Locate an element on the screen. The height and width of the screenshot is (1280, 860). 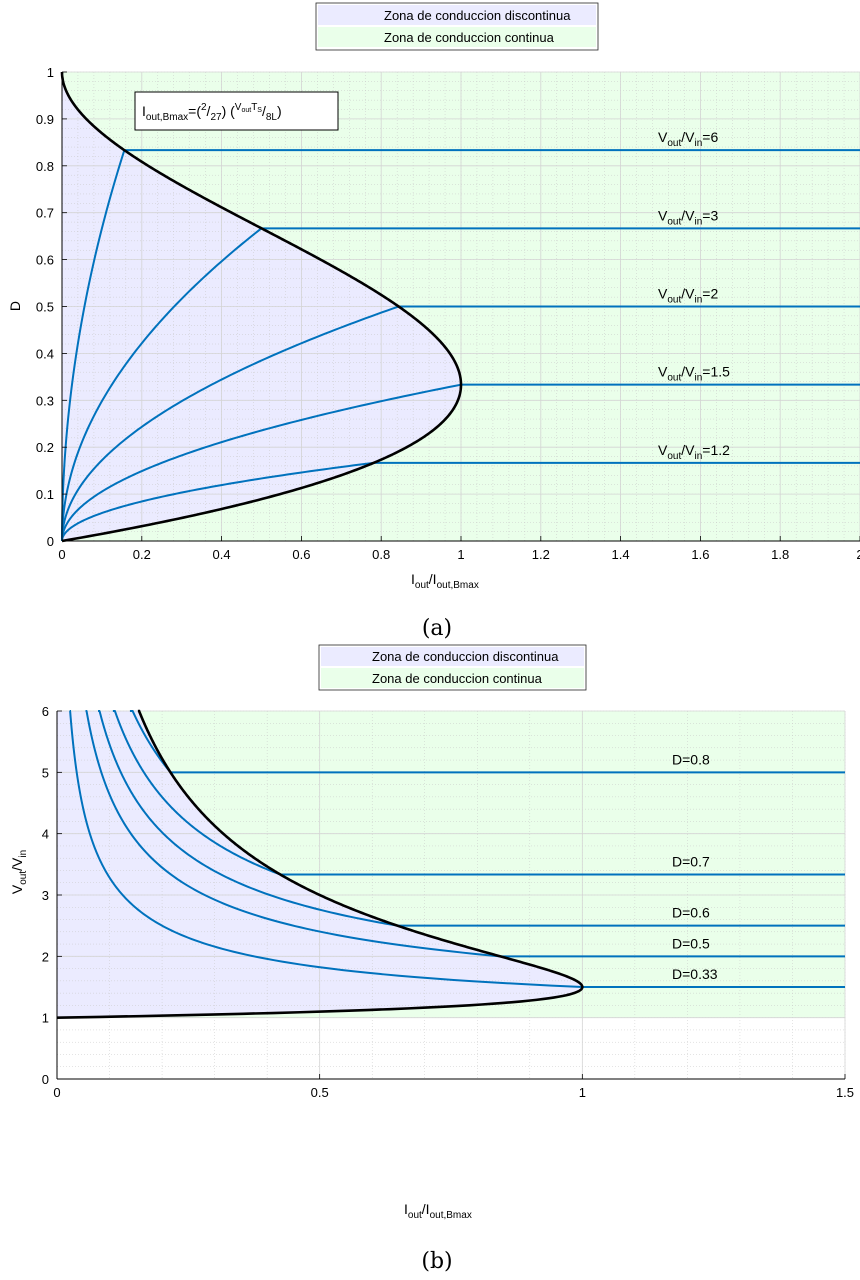
formula-mid: ) ( is located at coordinates (229, 111).